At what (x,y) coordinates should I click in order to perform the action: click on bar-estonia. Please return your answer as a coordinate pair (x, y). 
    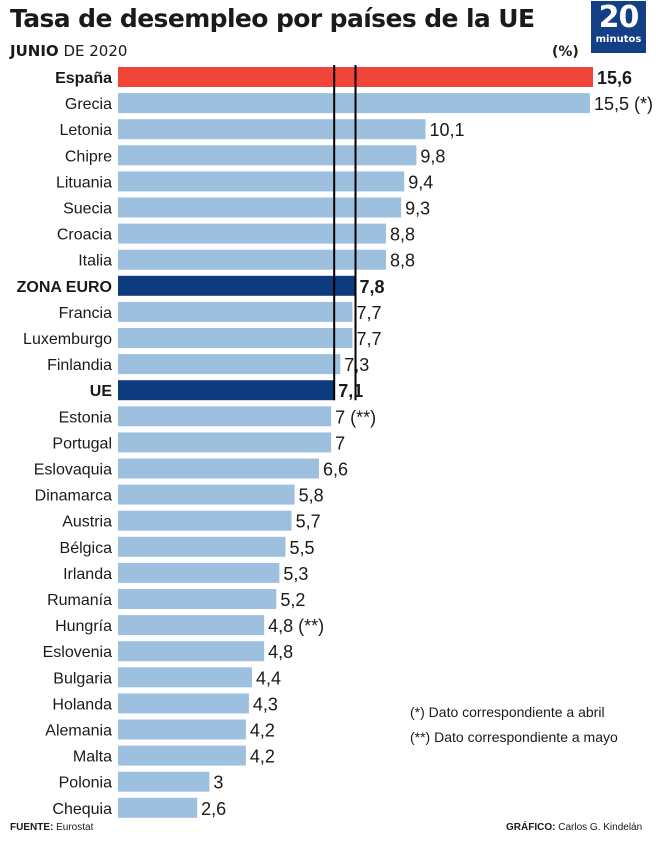
    Looking at the image, I should click on (225, 416).